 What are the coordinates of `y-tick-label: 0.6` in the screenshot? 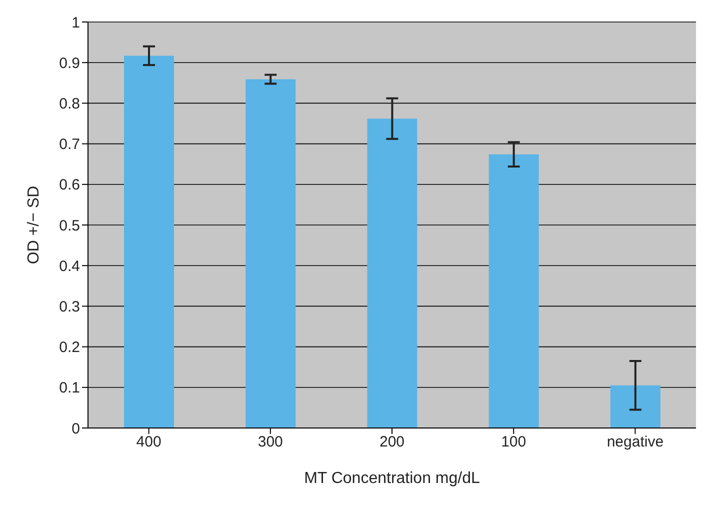 It's located at (69, 185).